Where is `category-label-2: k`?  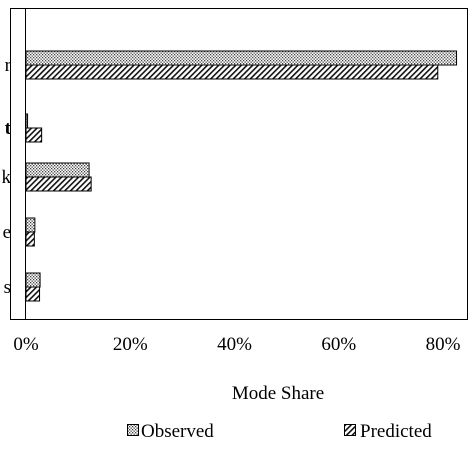 category-label-2: k is located at coordinates (7, 177).